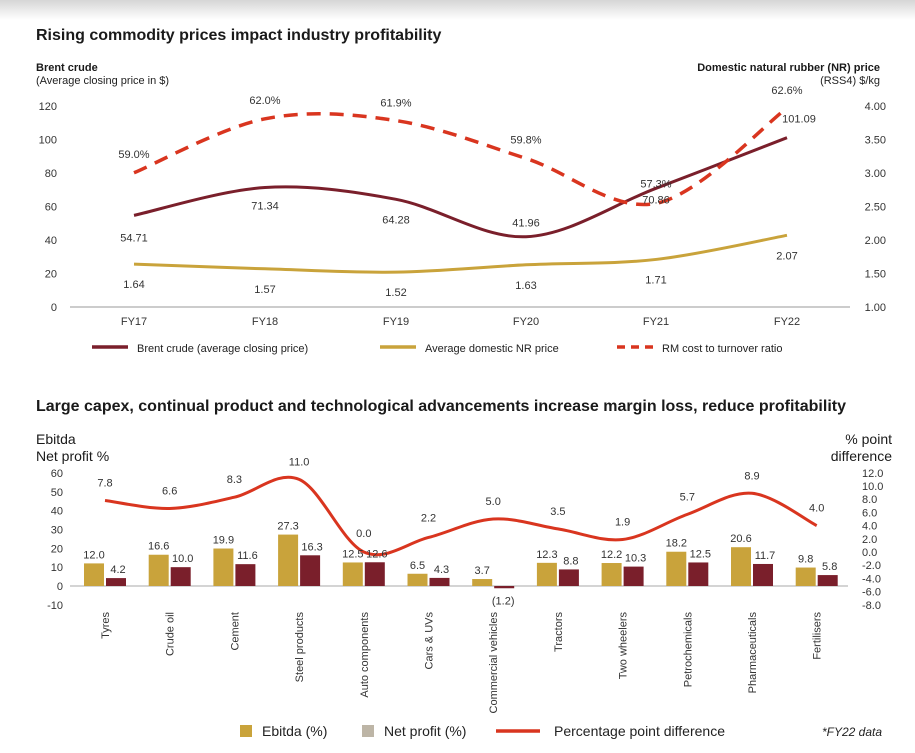  Describe the element at coordinates (687, 497) in the screenshot. I see `difference-data-label: 5.7` at that location.